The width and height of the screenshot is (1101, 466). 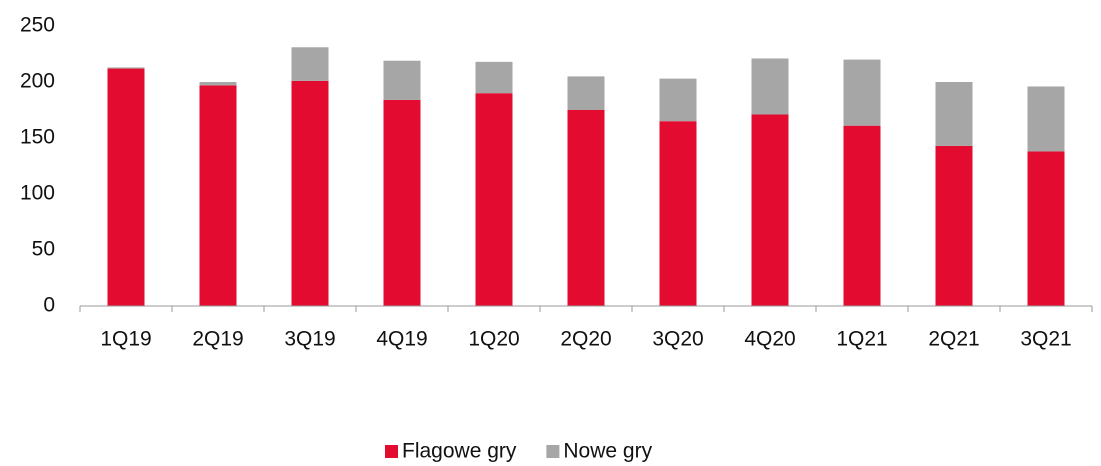 I want to click on x-tick-label: 1Q19, so click(x=125, y=339).